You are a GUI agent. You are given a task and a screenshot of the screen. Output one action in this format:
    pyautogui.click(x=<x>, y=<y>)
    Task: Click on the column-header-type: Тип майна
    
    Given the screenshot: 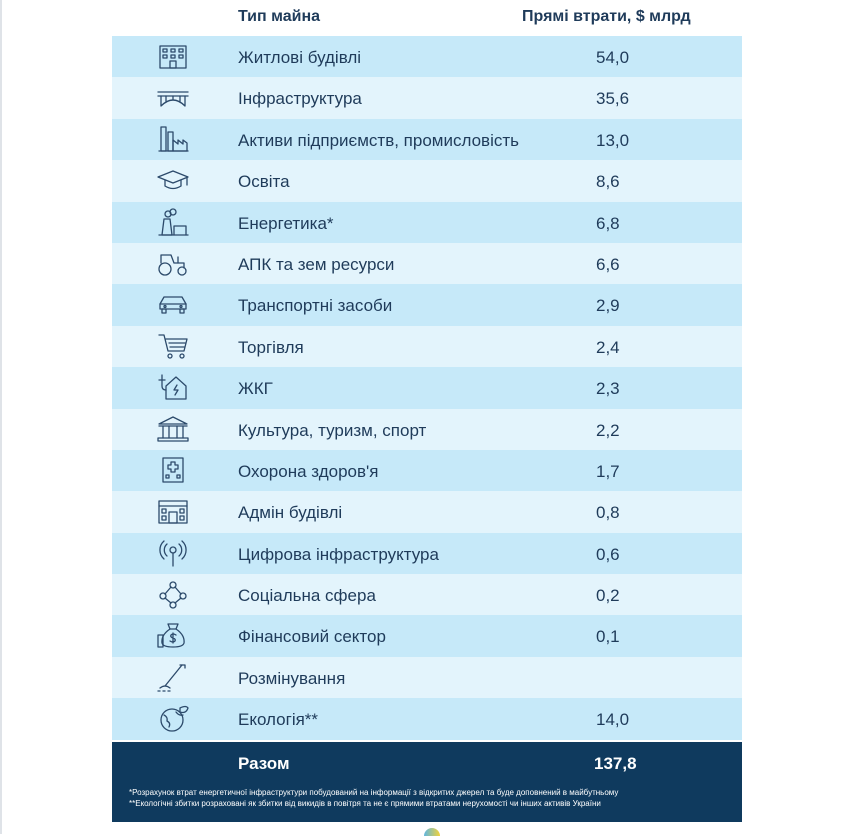 What is the action you would take?
    pyautogui.click(x=279, y=16)
    